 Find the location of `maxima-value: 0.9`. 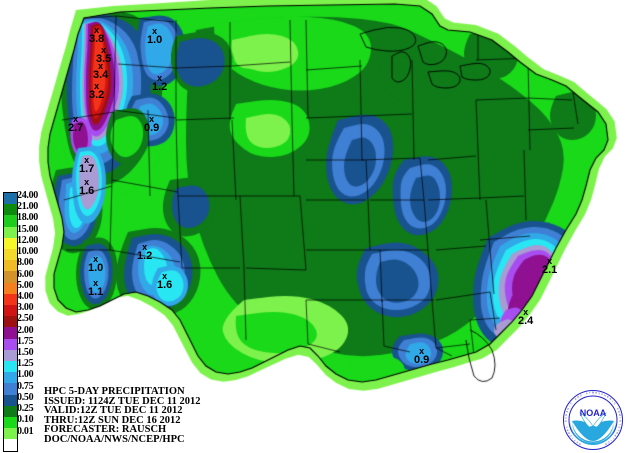

maxima-value: 0.9 is located at coordinates (152, 128).